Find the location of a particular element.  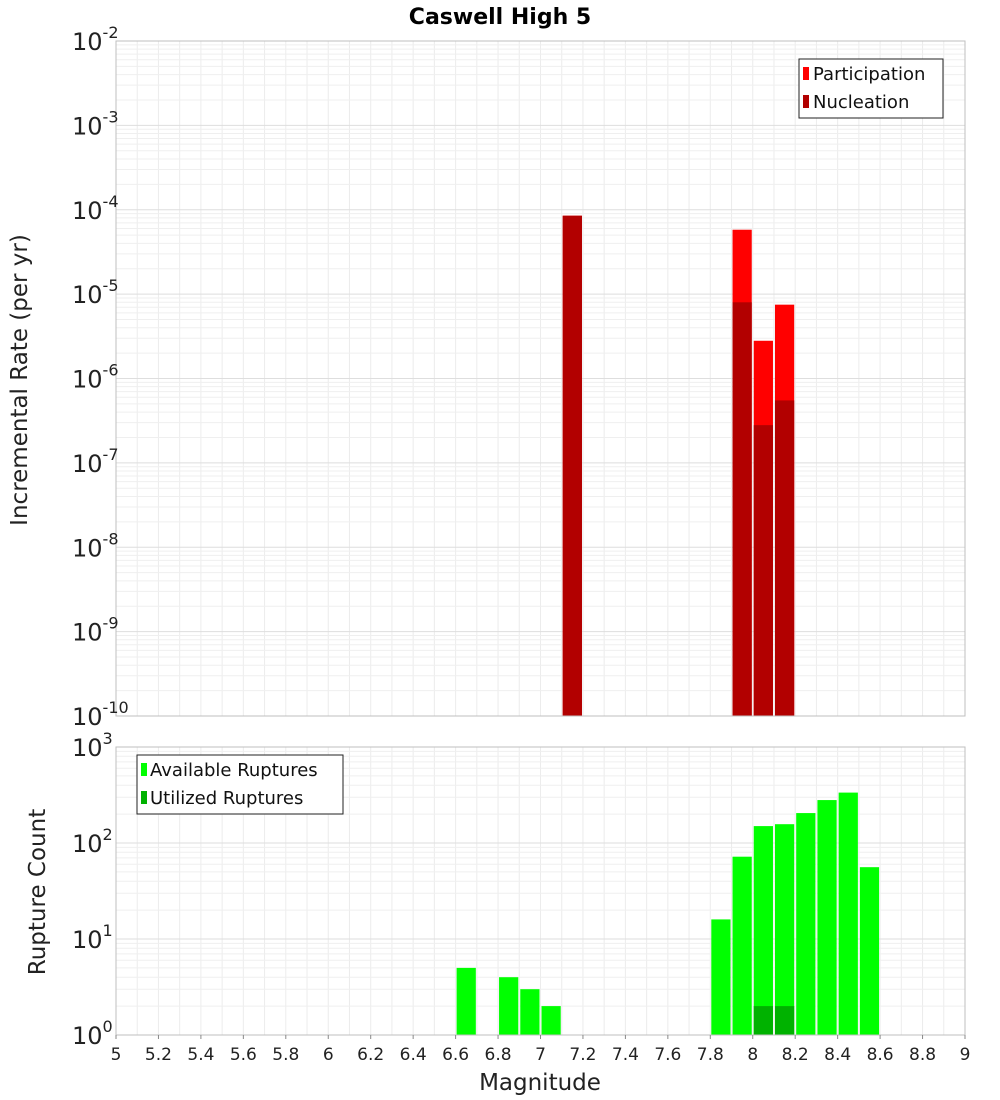

x-tick-label: 8.2 is located at coordinates (795, 1055).